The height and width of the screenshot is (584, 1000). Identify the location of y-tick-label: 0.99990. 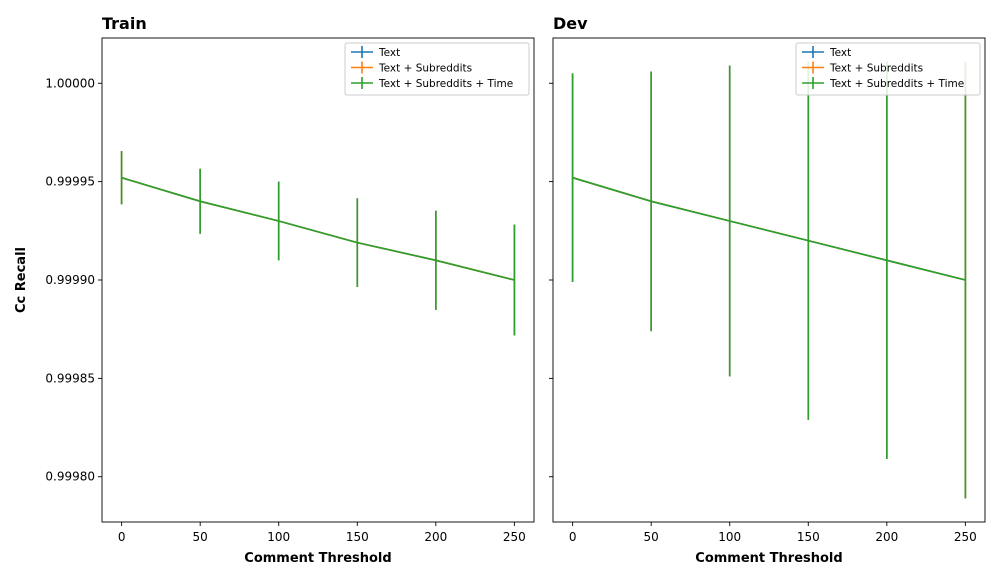
(70, 280).